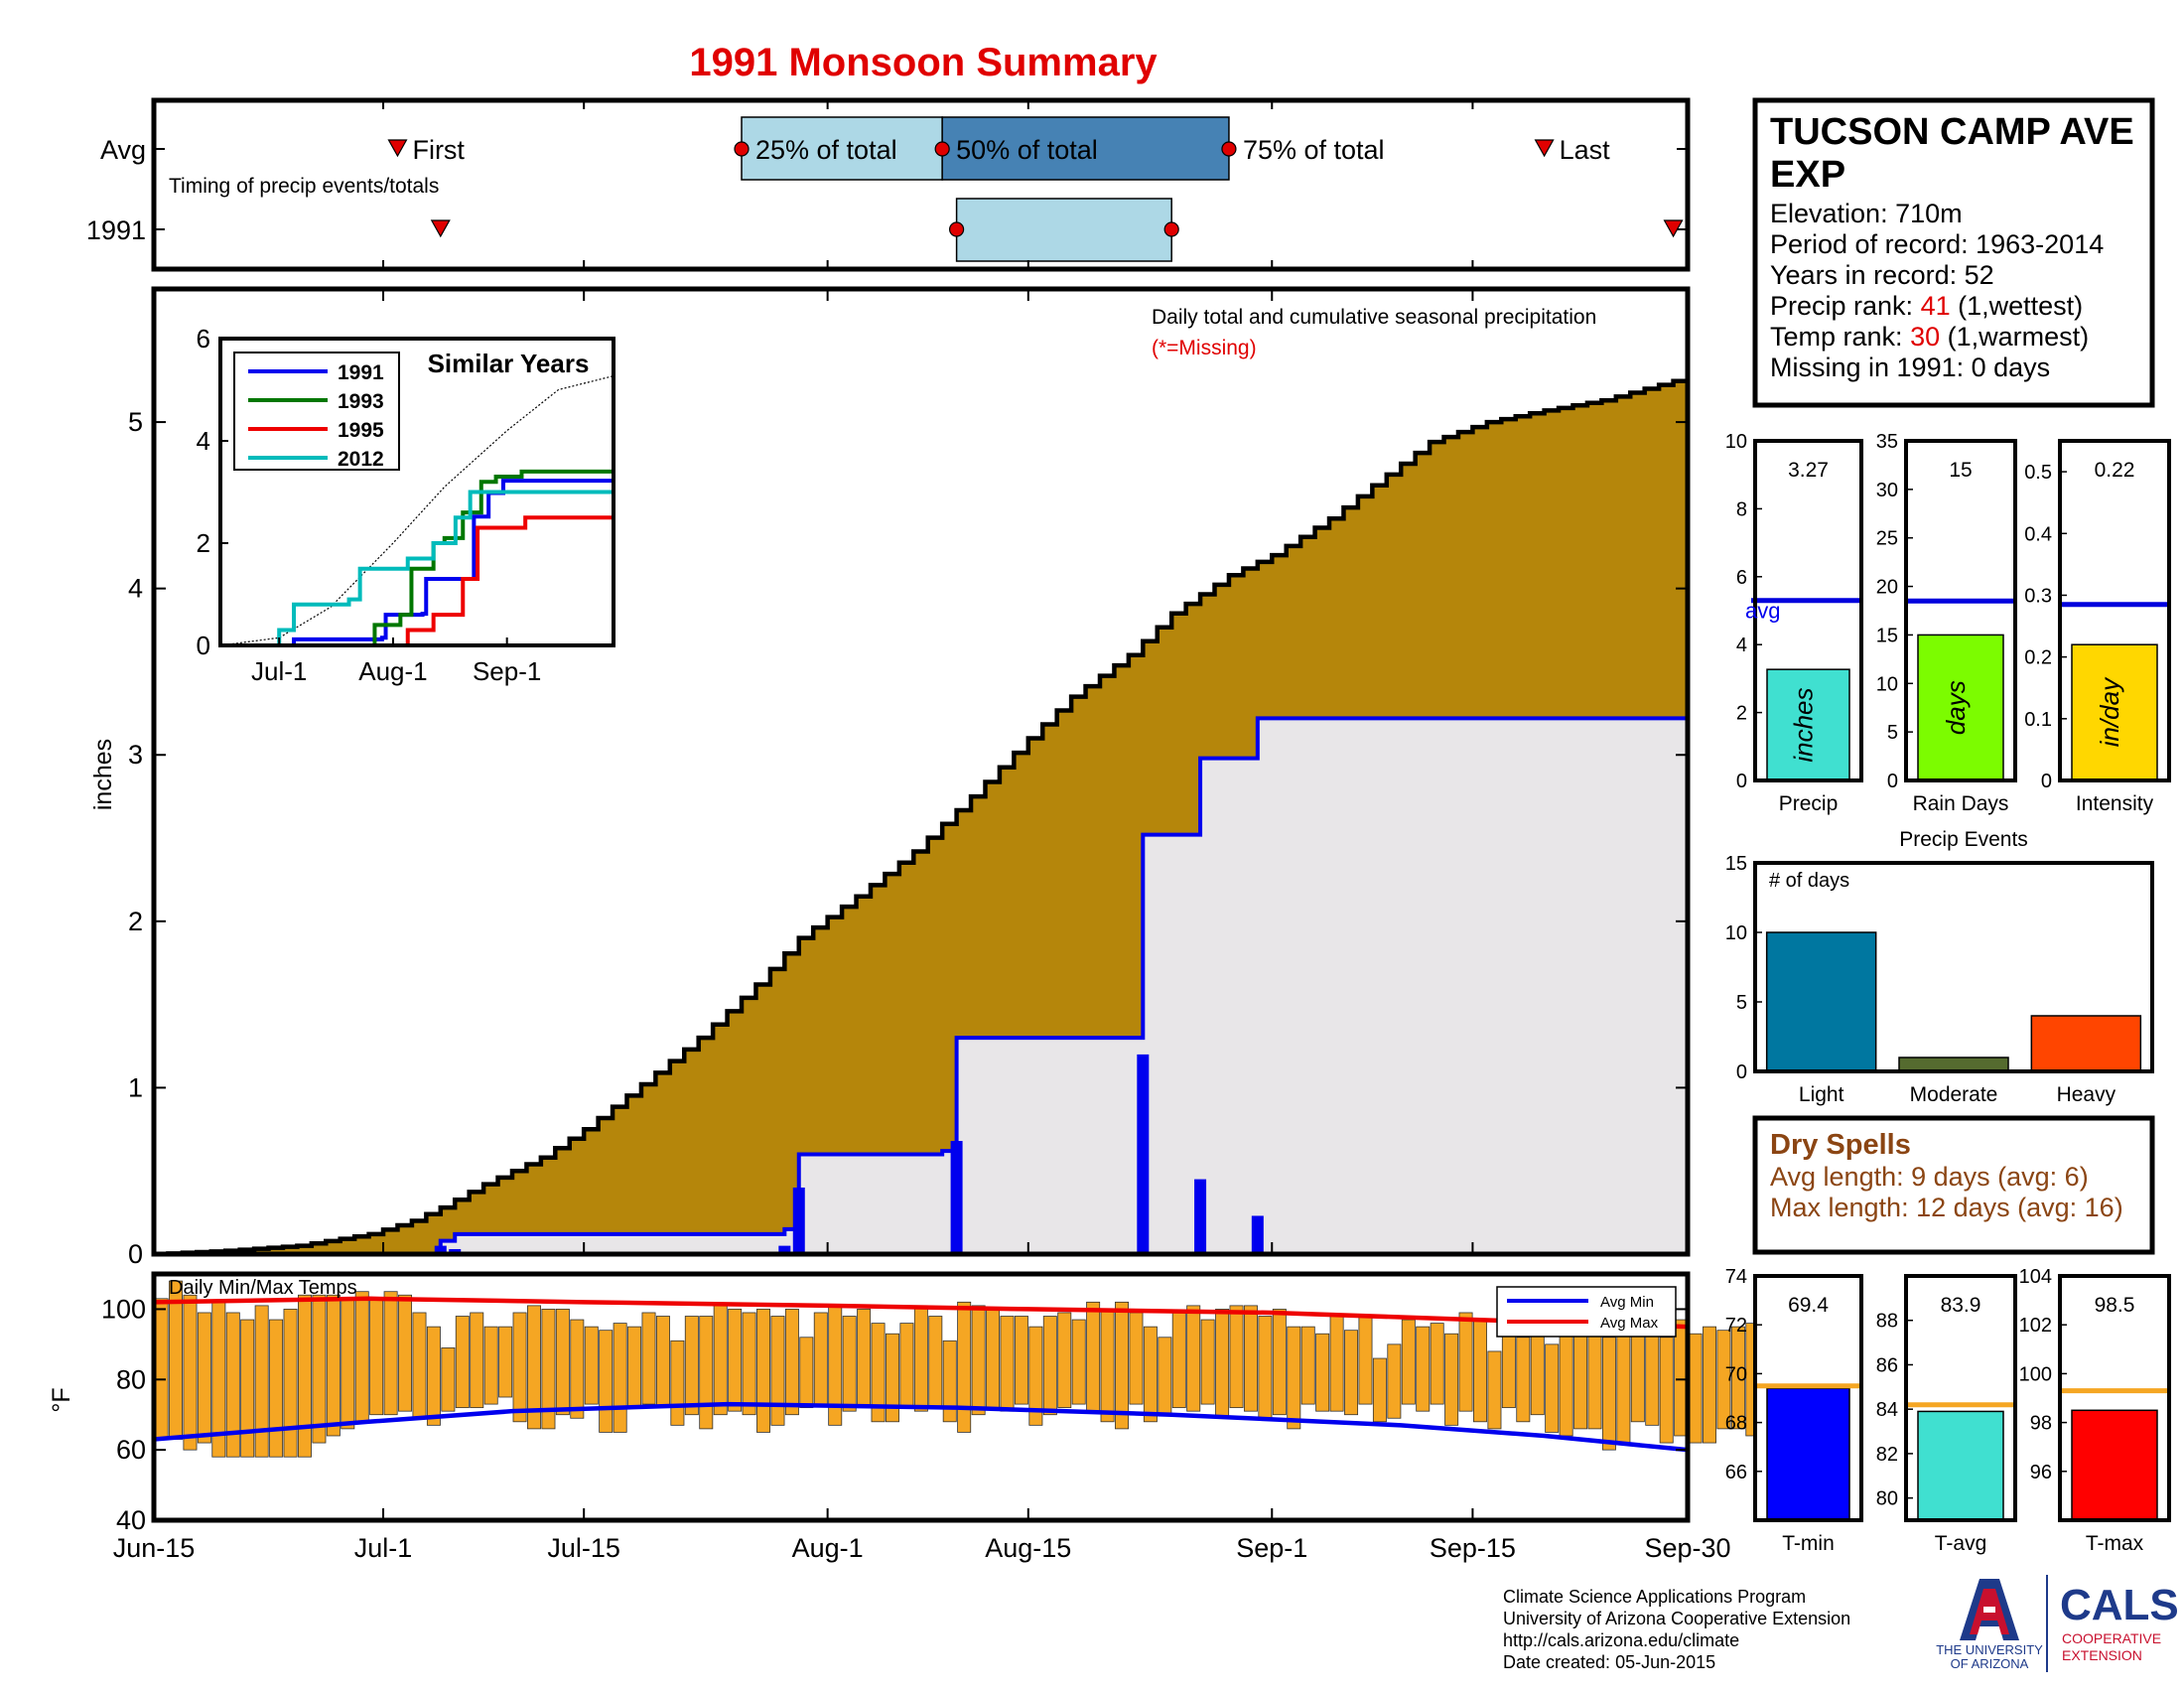 The height and width of the screenshot is (1693, 2184). I want to click on precip-rank-suffix: (1,wettest), so click(2017, 306).